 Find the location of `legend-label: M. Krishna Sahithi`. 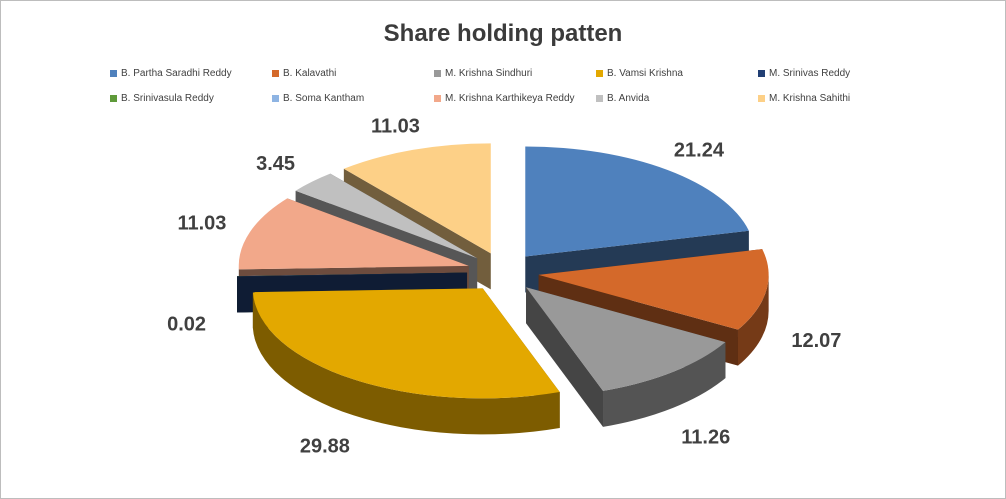

legend-label: M. Krishna Sahithi is located at coordinates (810, 98).